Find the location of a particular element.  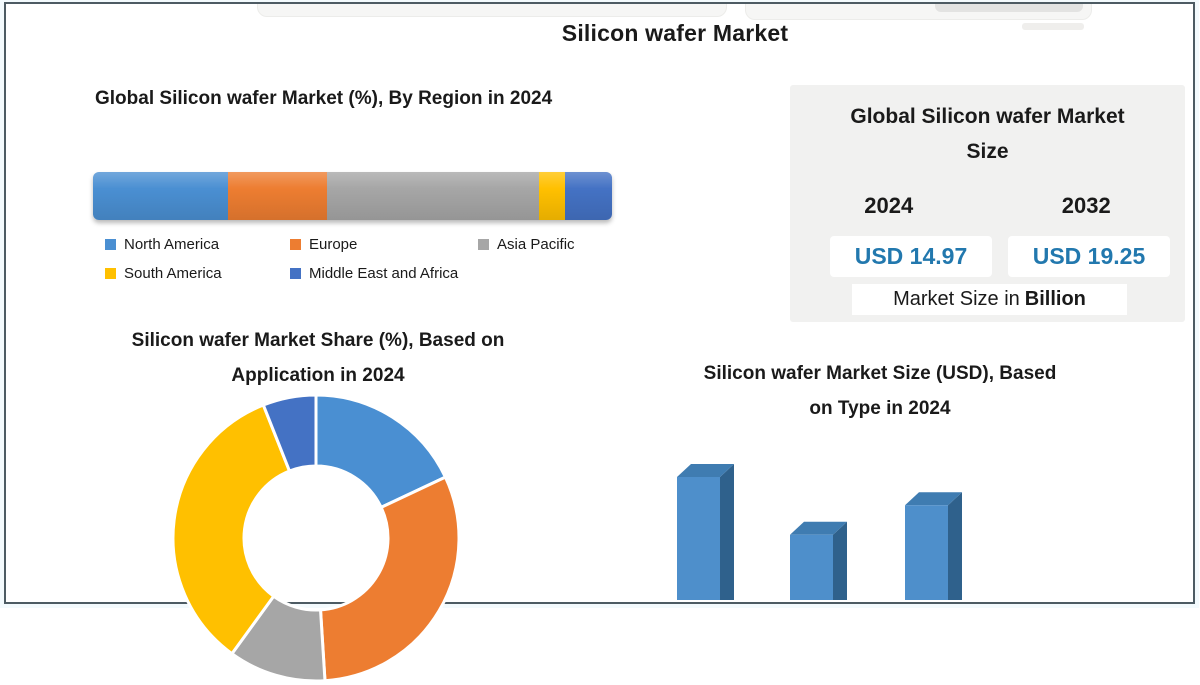

decor-top-left-shape is located at coordinates (492, 8).